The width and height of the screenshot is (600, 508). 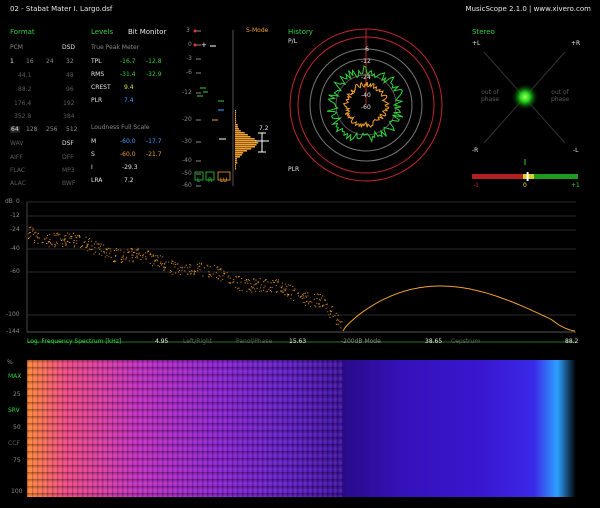 I want to click on left-right-tab: Left/Right, so click(x=198, y=341).